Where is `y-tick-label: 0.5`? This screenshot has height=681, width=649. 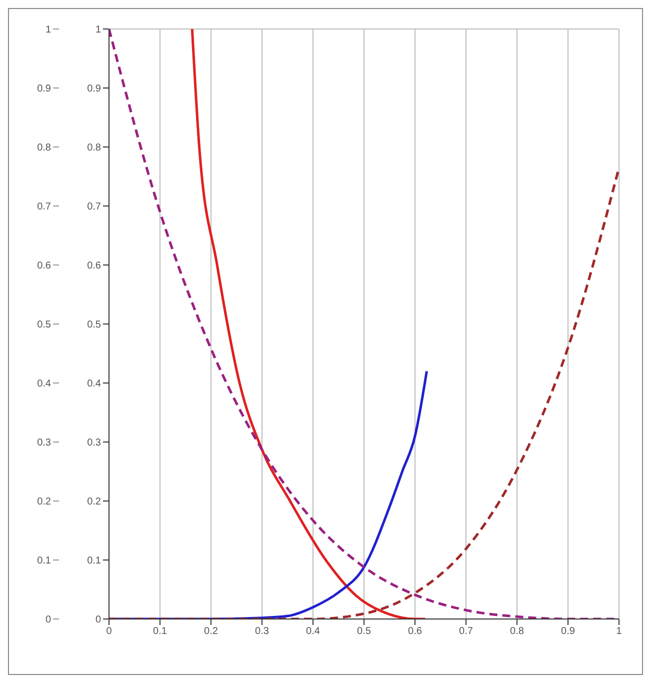 y-tick-label: 0.5 is located at coordinates (44, 325).